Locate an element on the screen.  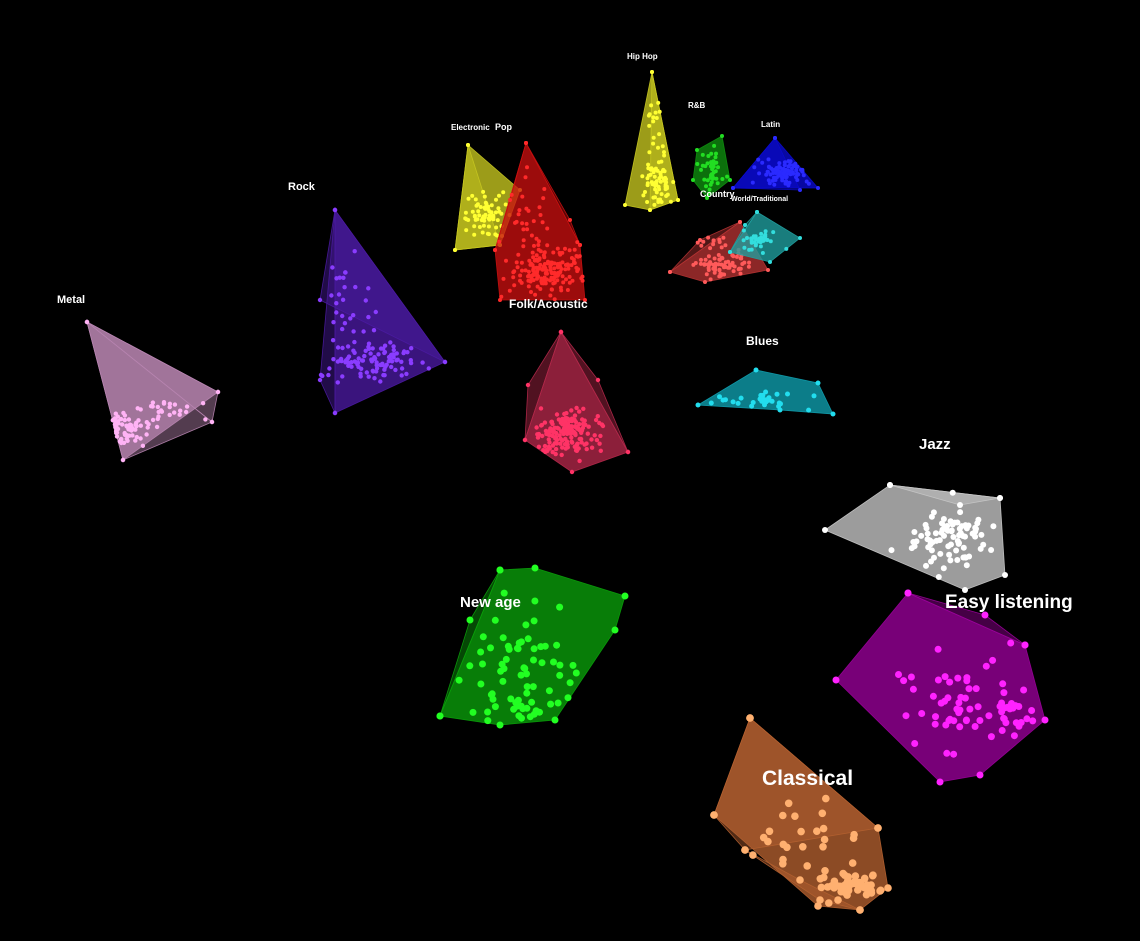
cluster-pop is located at coordinates (540, 221).